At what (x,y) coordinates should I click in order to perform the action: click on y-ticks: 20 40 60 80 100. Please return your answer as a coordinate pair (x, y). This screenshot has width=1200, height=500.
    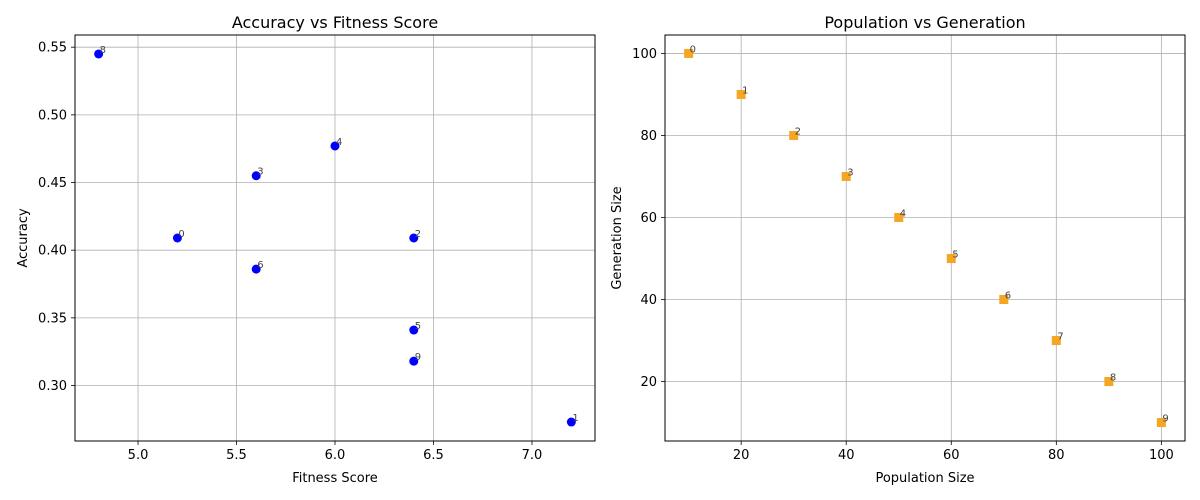
    Looking at the image, I should click on (648, 218).